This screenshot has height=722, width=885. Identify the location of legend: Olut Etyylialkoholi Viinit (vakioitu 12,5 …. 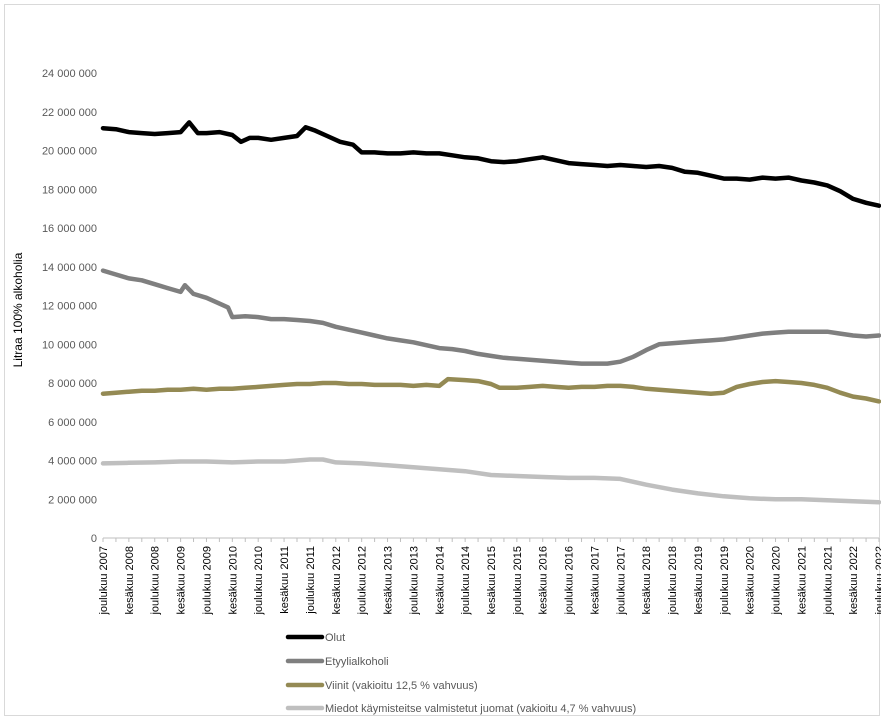
(460, 673).